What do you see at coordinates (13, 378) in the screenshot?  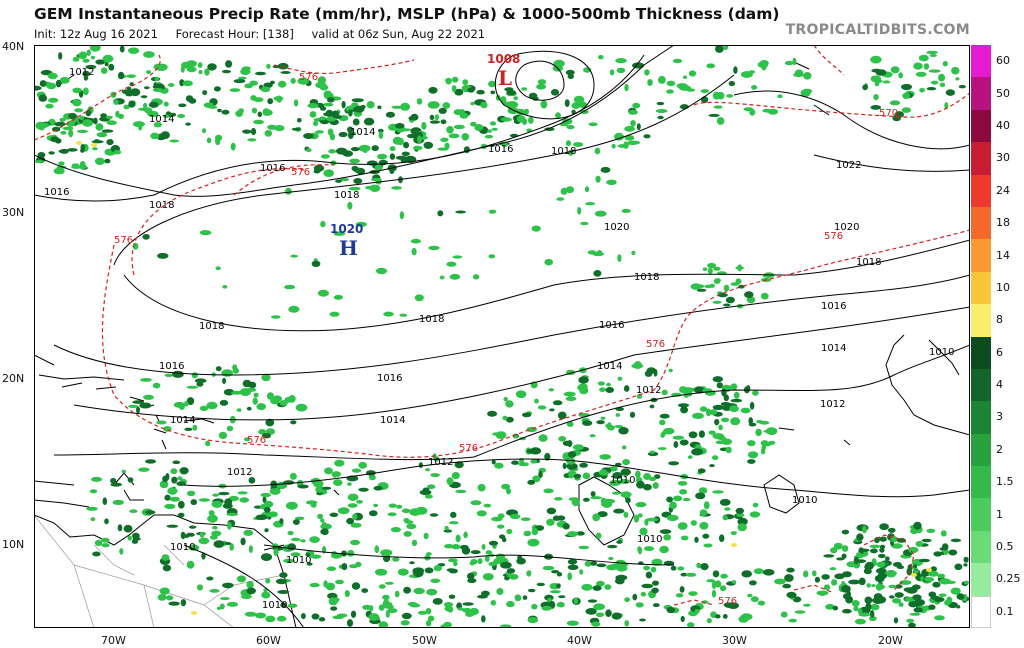 I see `lat-label-20n: 20N` at bounding box center [13, 378].